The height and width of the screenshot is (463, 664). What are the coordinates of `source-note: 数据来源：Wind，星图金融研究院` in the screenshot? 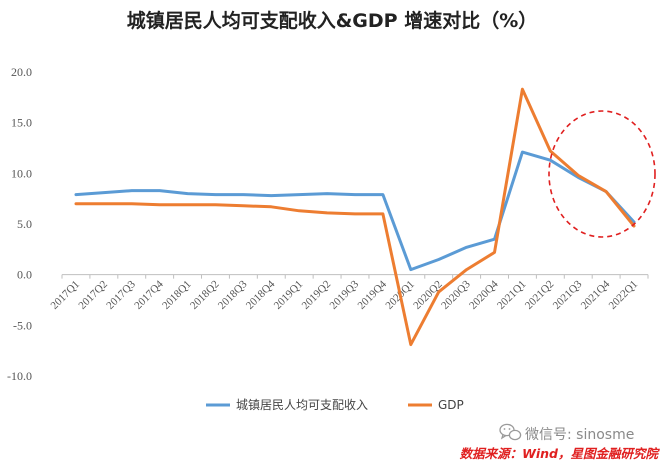 It's located at (560, 453).